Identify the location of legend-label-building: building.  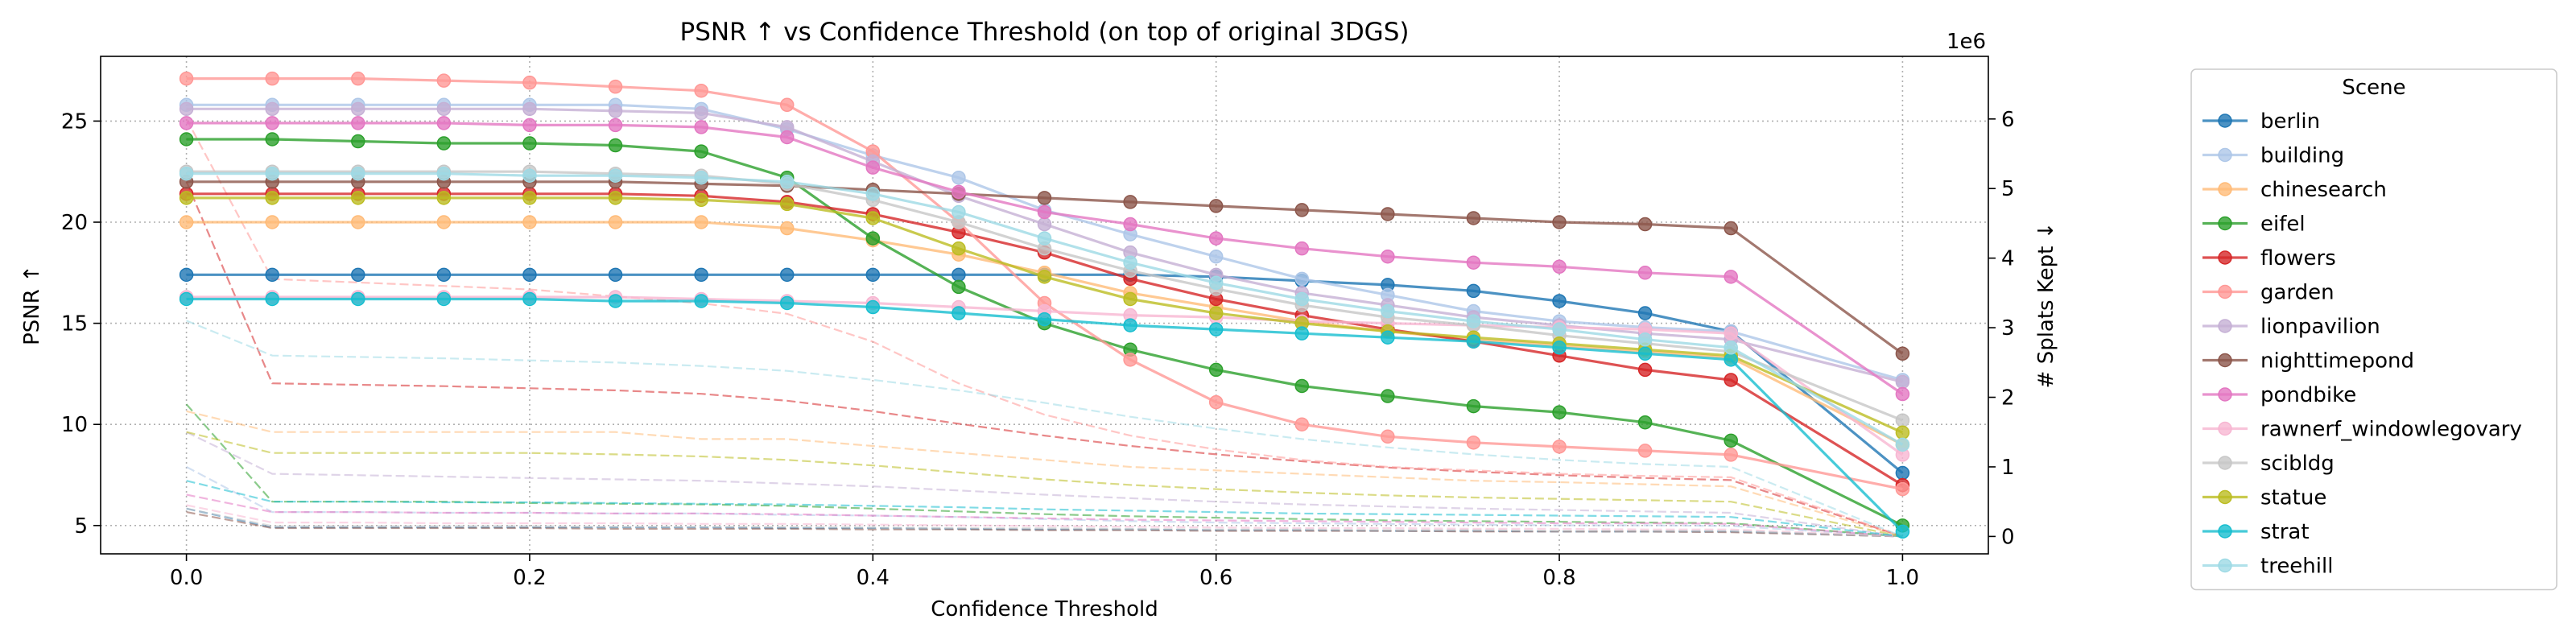
(2302, 156).